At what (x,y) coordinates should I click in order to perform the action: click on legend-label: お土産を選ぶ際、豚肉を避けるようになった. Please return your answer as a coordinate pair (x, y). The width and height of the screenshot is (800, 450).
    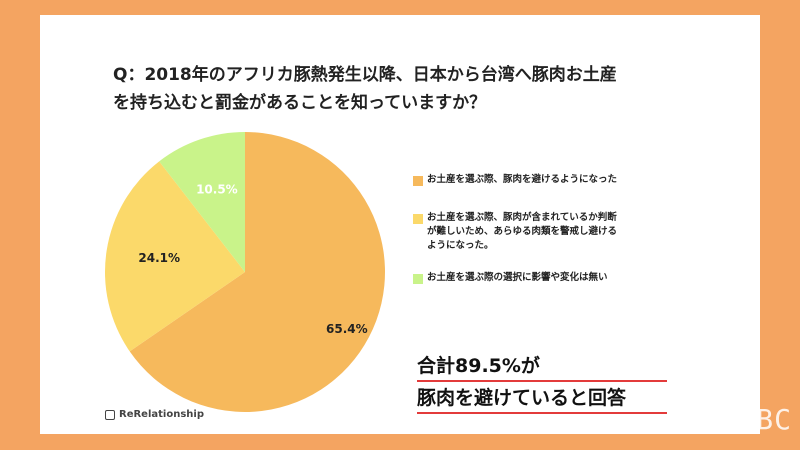
    Looking at the image, I should click on (532, 180).